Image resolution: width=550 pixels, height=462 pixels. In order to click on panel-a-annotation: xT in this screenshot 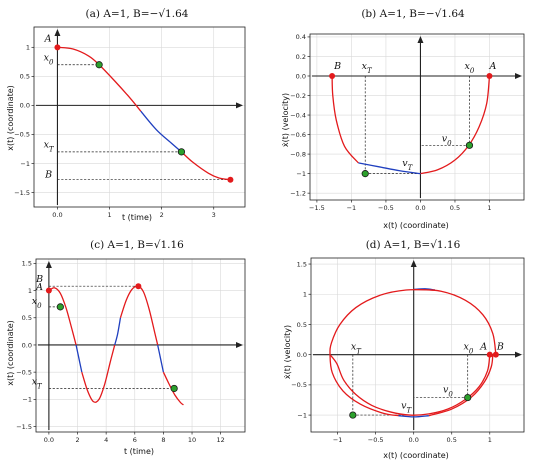, I will do `click(49, 147)`.